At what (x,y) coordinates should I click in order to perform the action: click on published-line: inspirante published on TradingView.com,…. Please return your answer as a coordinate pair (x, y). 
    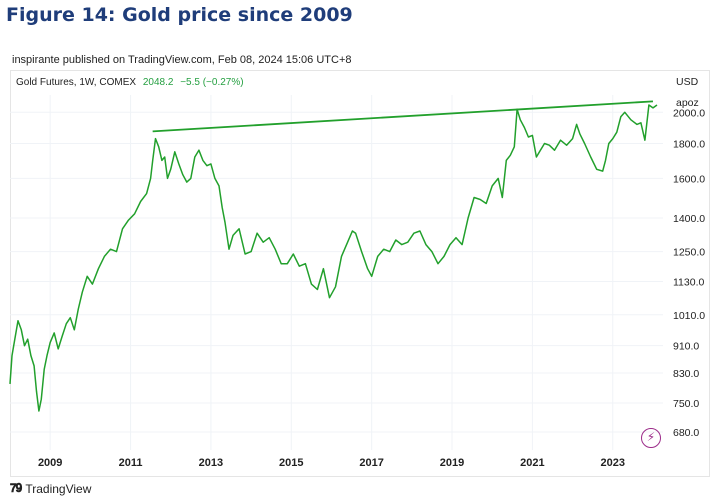
    Looking at the image, I should click on (182, 60).